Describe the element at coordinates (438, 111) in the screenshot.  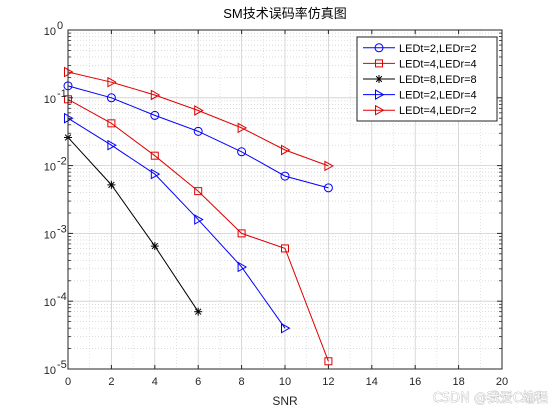
I see `legend-label: LEDt=4,LEDr=2` at that location.